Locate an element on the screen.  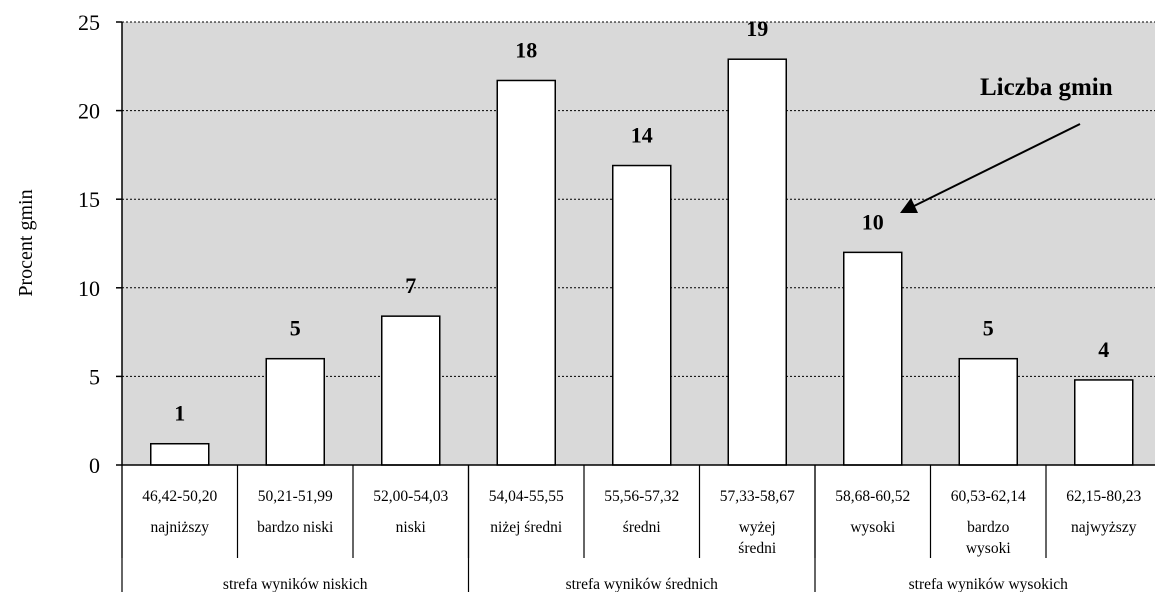
range-label: 54,04-55,55 is located at coordinates (526, 496).